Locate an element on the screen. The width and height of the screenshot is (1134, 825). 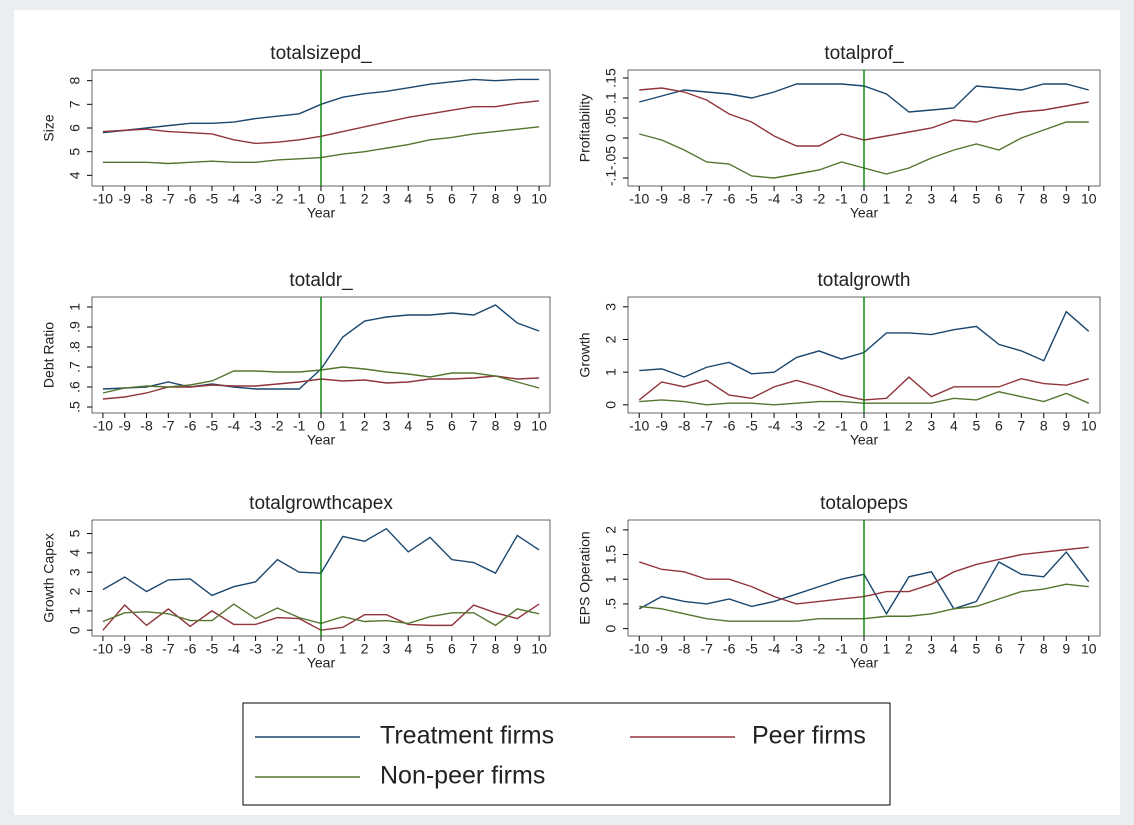
y-tick-label: 7 is located at coordinates (75, 104).